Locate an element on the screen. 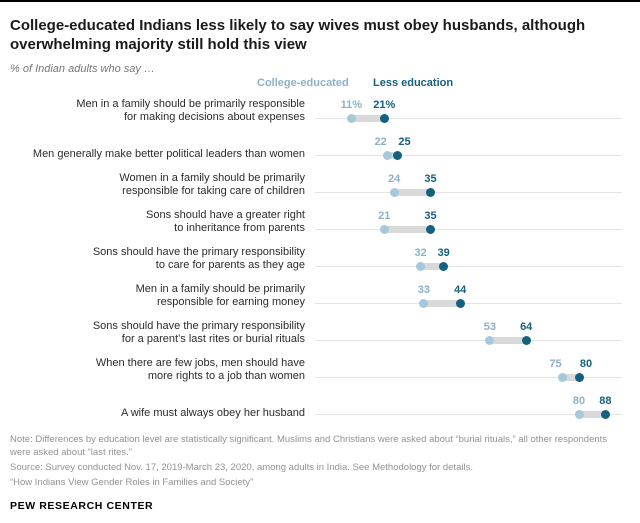 The height and width of the screenshot is (523, 640). row-label: A wife must always obey her husband is located at coordinates (212, 413).